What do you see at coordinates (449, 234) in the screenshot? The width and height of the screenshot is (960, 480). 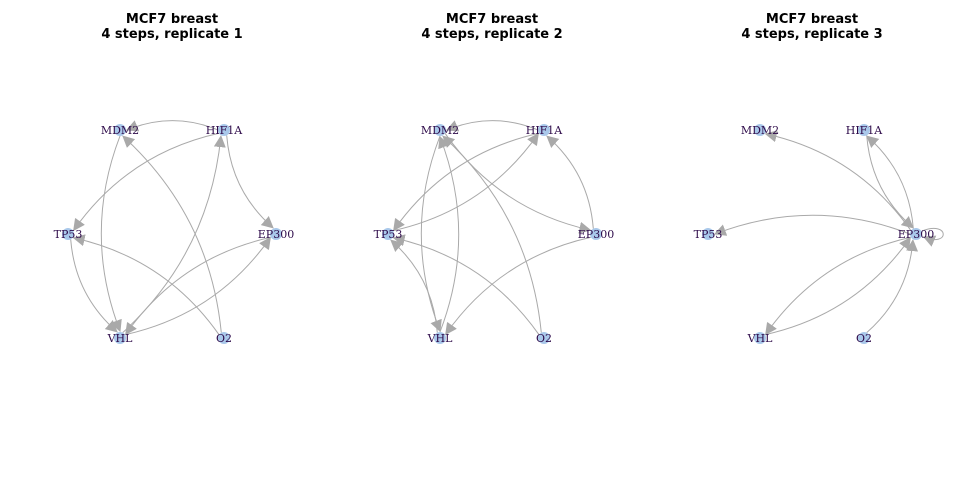 I see `edge-vhl-to-mdm2` at bounding box center [449, 234].